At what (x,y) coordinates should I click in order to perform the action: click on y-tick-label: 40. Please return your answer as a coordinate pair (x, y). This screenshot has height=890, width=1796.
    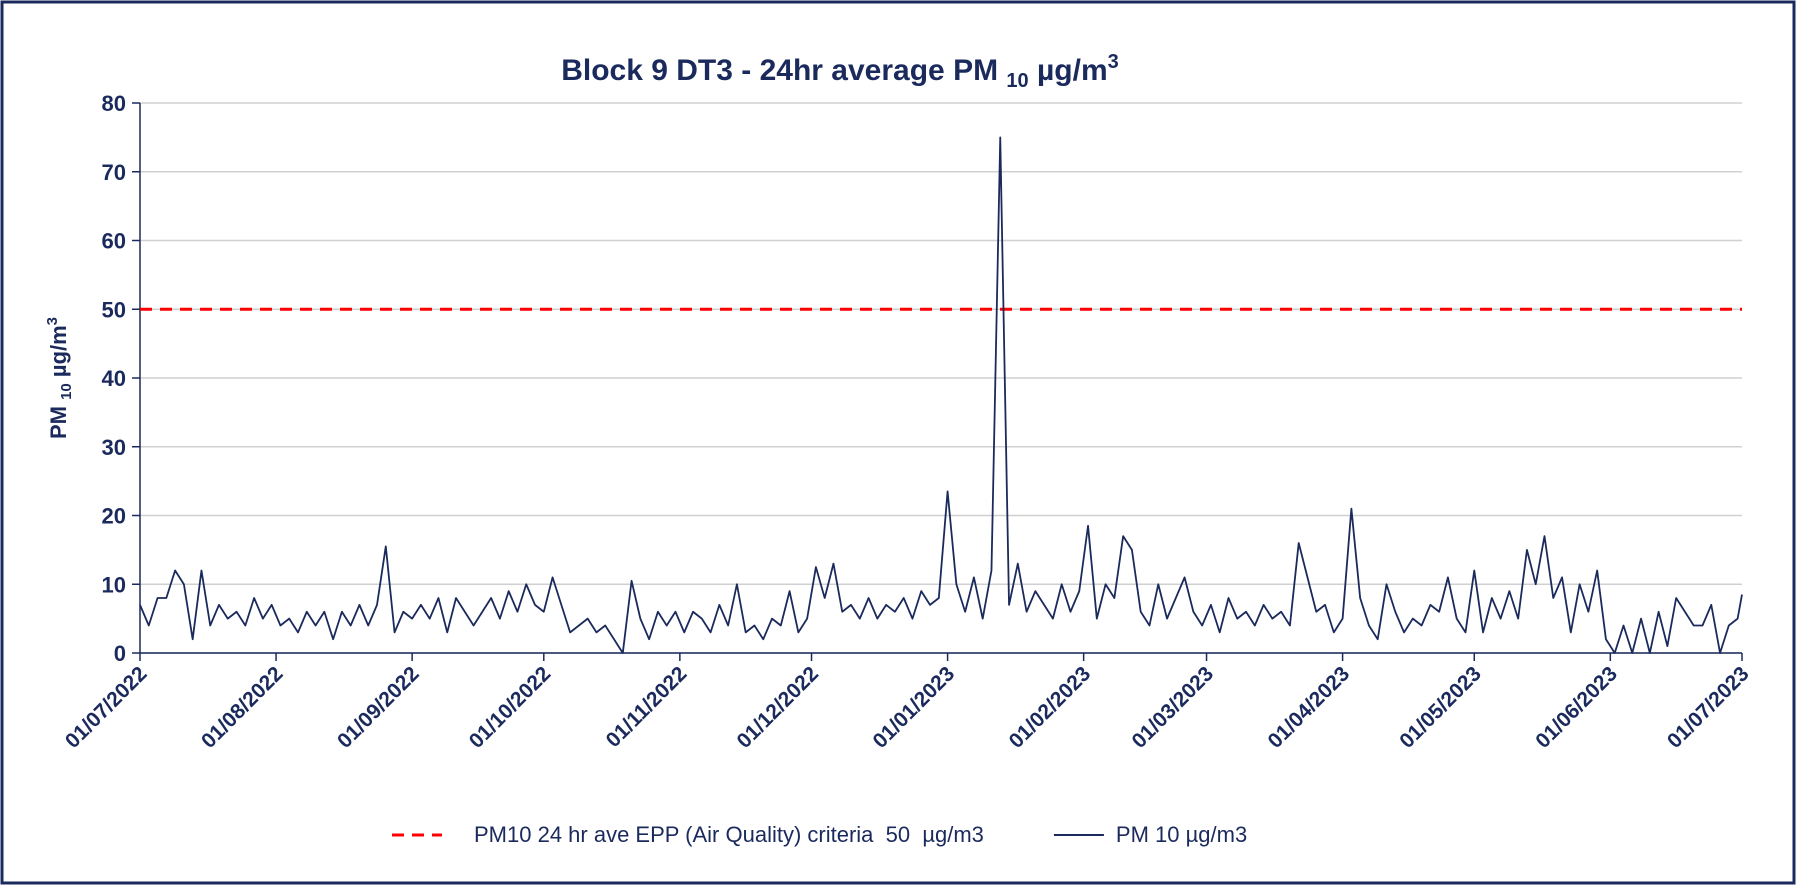
    Looking at the image, I should click on (114, 378).